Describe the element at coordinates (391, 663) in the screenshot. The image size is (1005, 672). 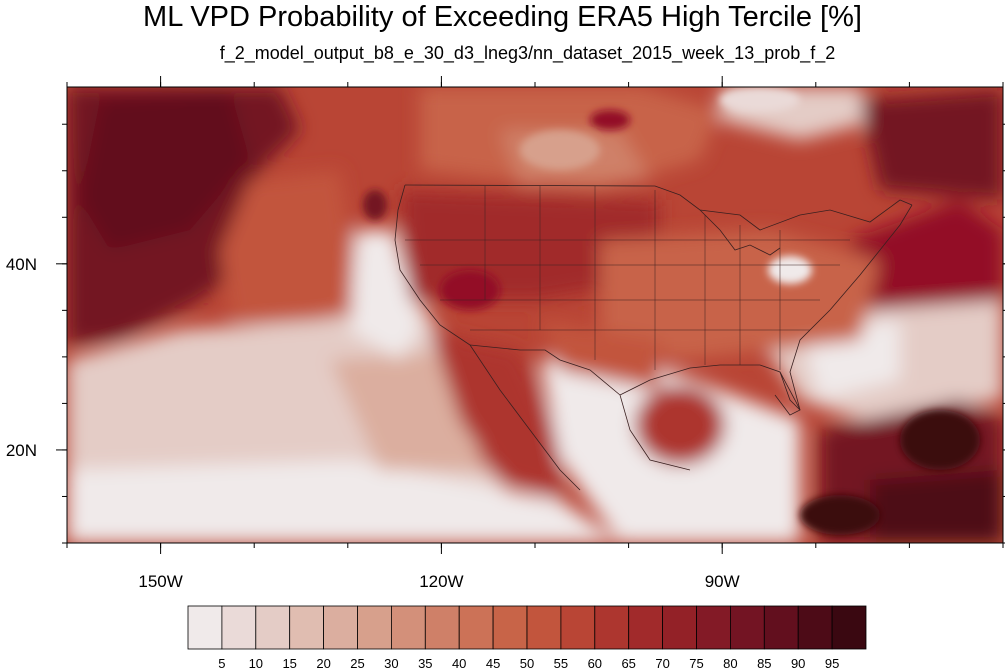
I see `colorbar-label: 30` at that location.